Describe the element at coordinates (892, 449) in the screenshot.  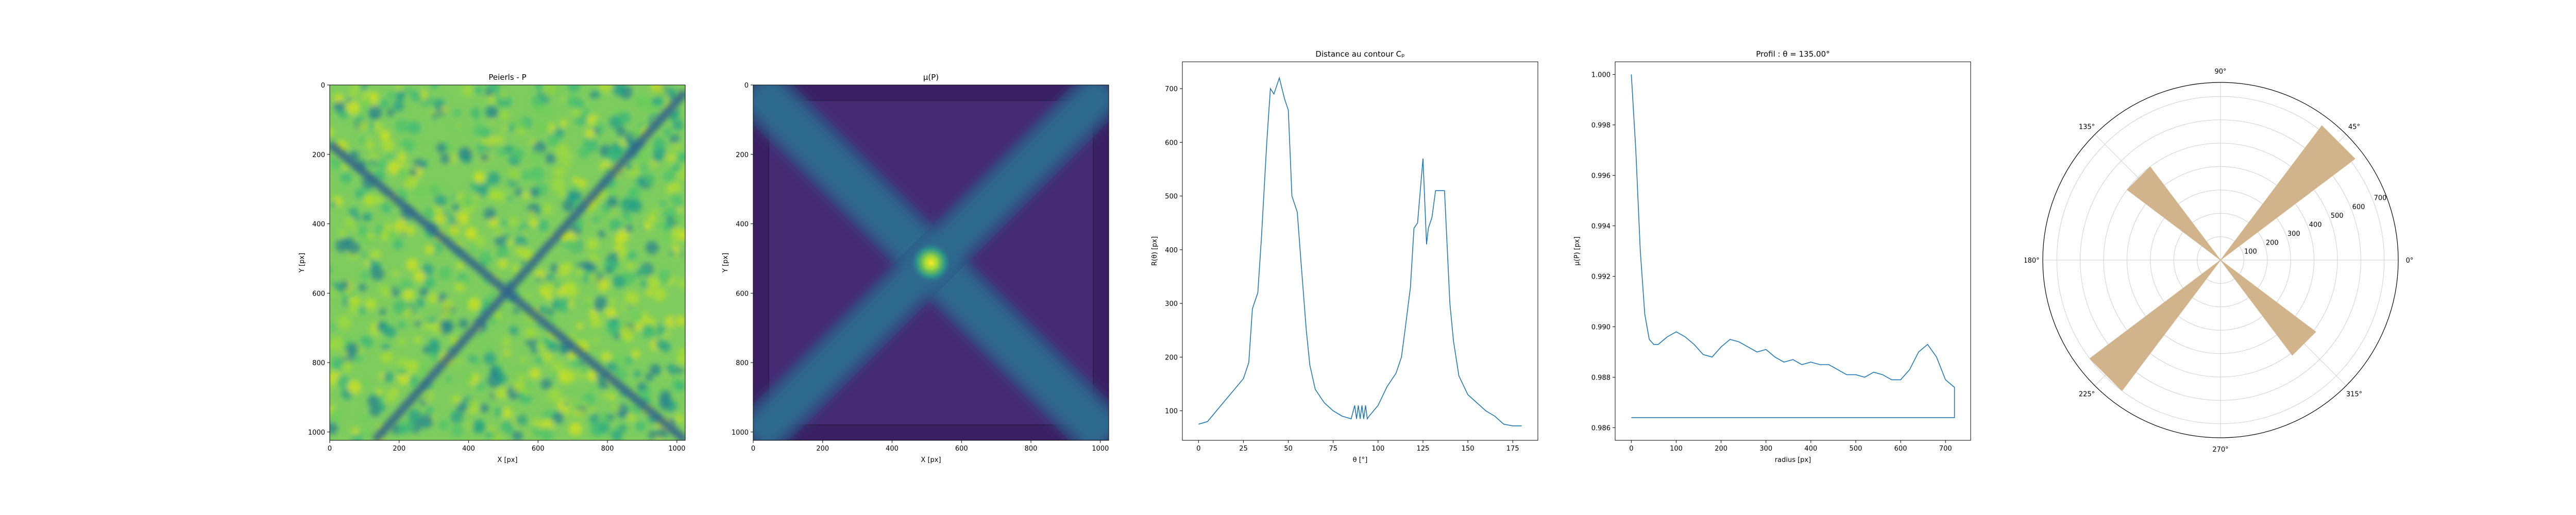
I see `mu-xtick-label: 400` at that location.